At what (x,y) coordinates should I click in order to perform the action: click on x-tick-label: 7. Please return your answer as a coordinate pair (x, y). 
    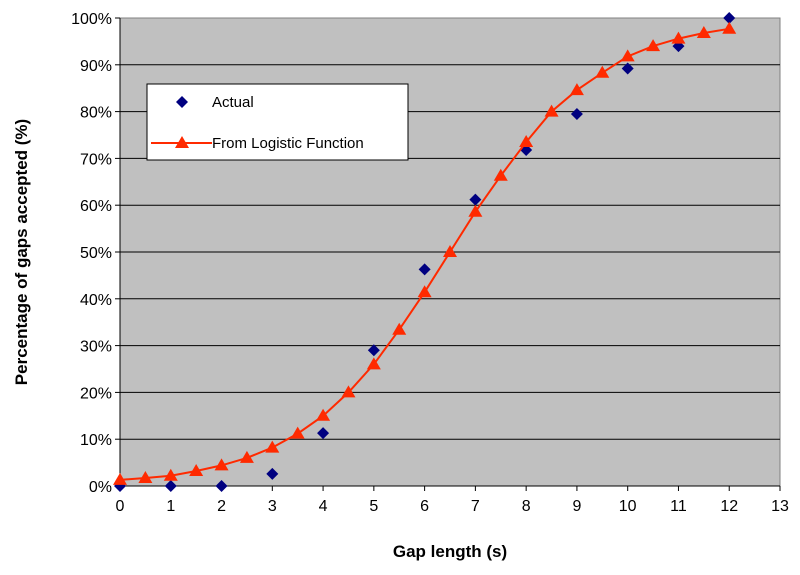
    Looking at the image, I should click on (475, 506).